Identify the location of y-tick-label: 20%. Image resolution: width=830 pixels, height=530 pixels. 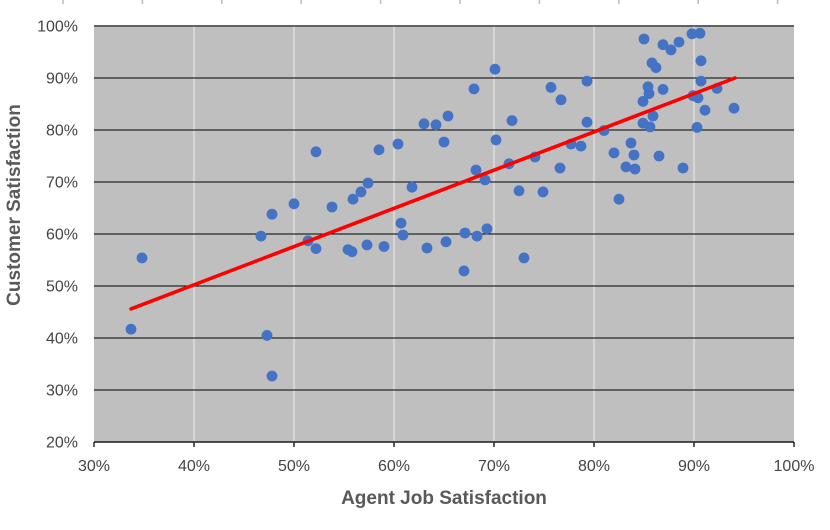
(62, 443).